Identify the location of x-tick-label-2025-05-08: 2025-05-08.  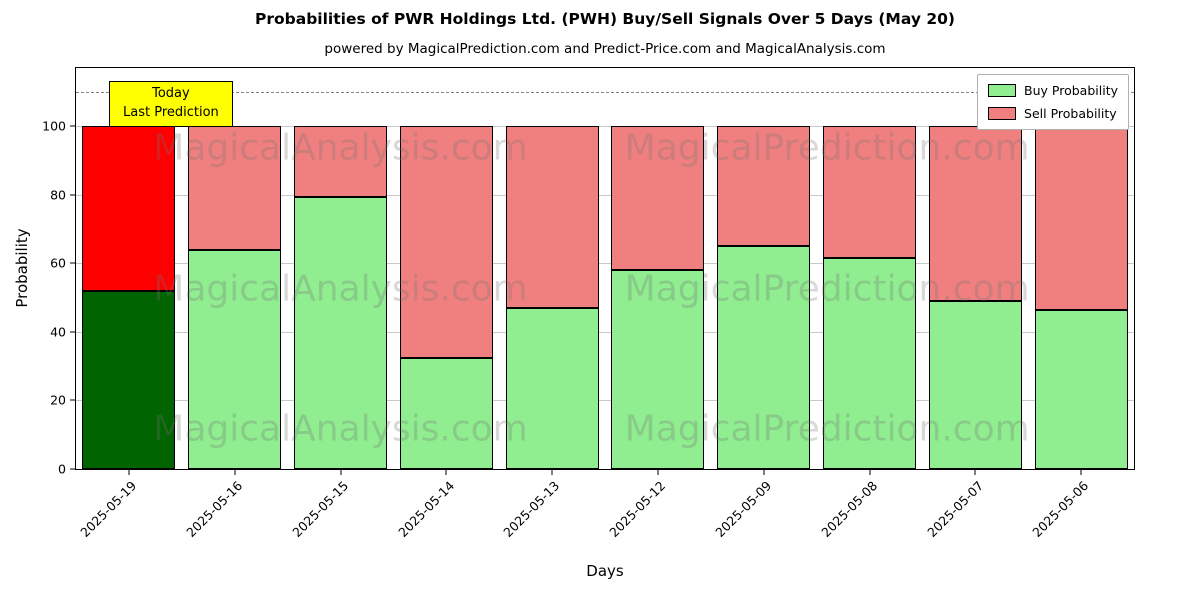
(849, 509).